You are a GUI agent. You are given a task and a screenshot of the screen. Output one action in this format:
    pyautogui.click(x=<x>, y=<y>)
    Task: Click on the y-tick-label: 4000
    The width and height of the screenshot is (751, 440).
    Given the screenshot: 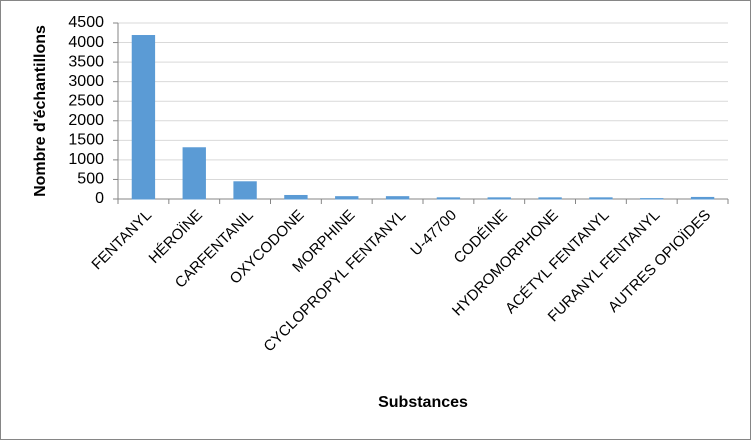 What is the action you would take?
    pyautogui.click(x=86, y=42)
    